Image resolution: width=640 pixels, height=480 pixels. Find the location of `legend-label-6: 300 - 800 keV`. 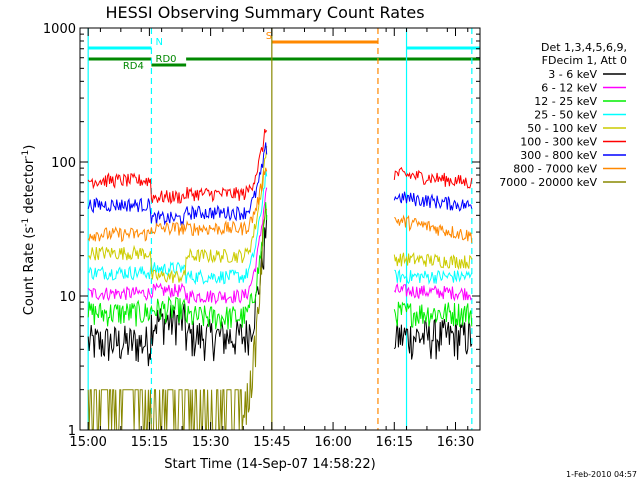

legend-label-6: 300 - 800 keV is located at coordinates (558, 155).